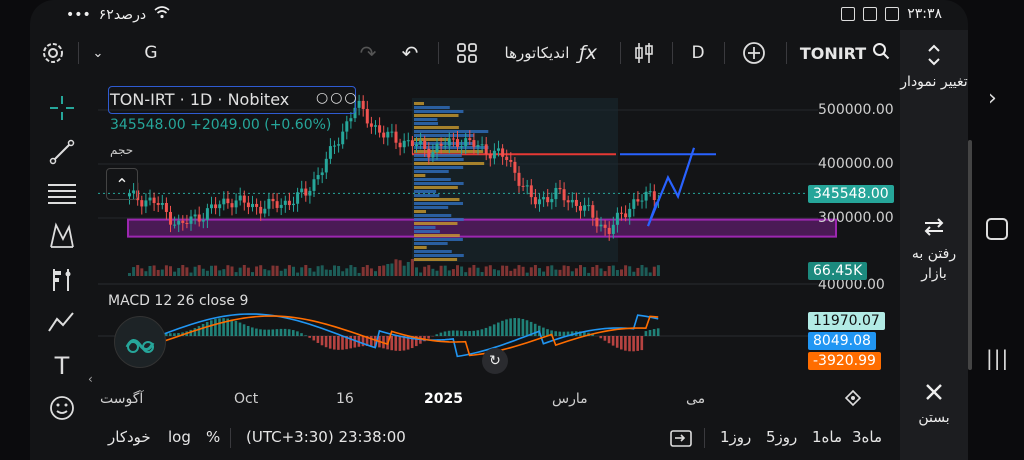  I want to click on change-chart-button: تغییر نمودار, so click(934, 68).